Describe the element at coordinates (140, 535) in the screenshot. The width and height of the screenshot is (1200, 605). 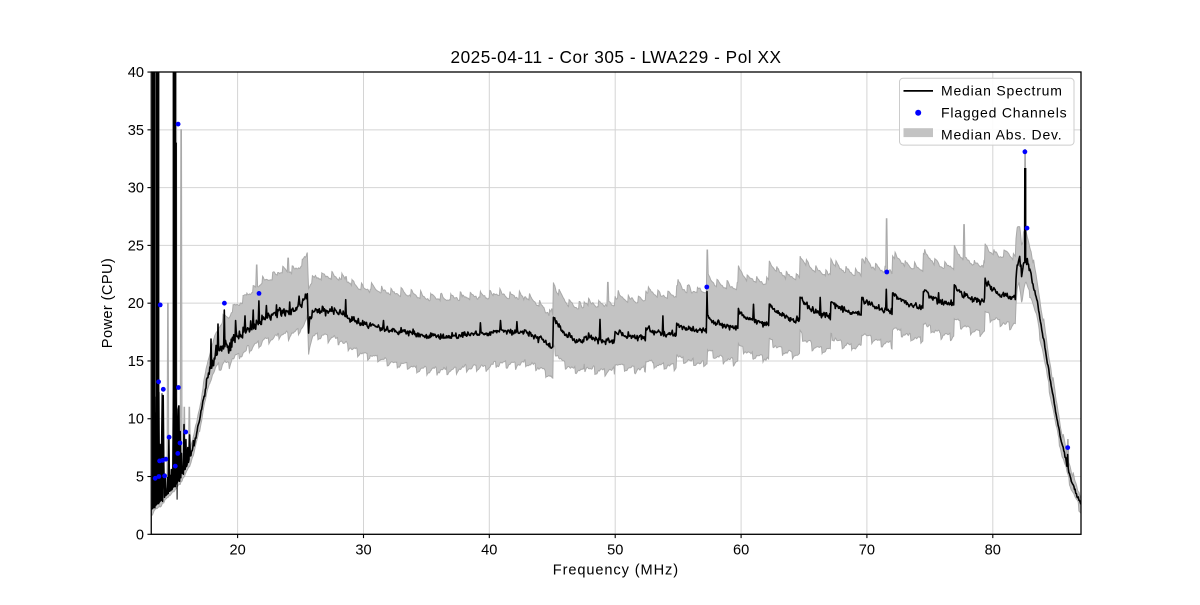
I see `svg-text: 0` at that location.